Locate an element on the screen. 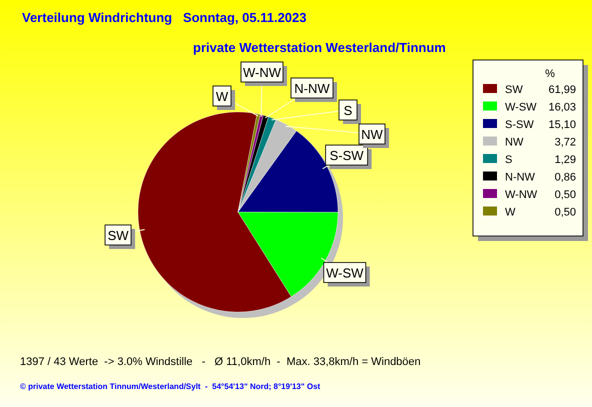 Image resolution: width=592 pixels, height=407 pixels. text: 1397 / 43 Werte -> 3.0% Windstille - Ø 11,0km/h - Max. 33,8km/h = Windböen is located at coordinates (220, 362).